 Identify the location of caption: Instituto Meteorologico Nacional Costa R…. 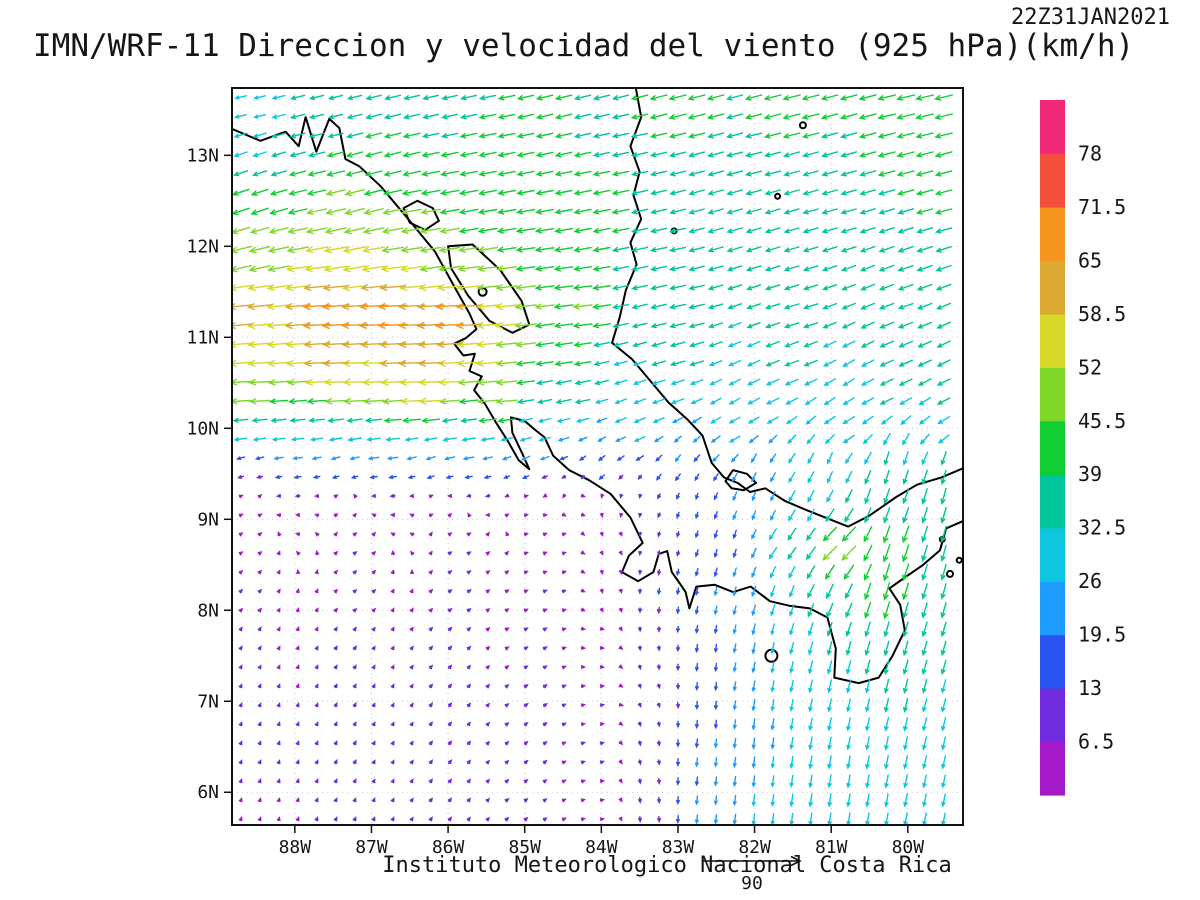
(667, 865).